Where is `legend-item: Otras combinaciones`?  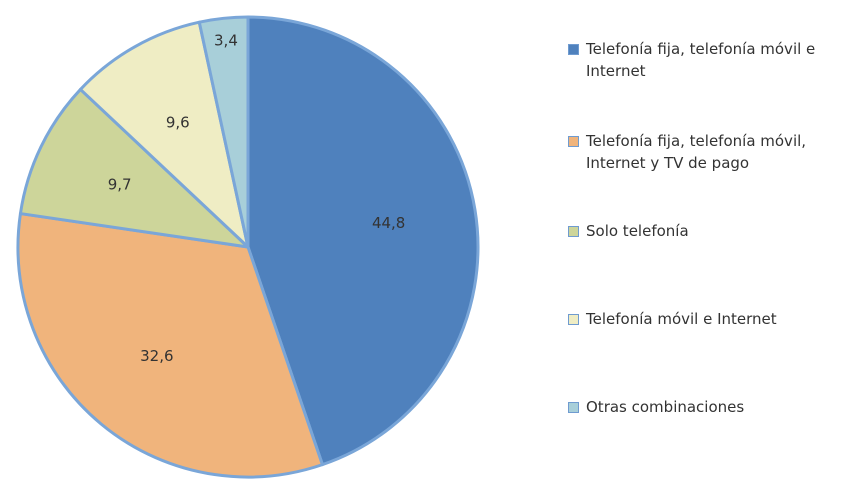 legend-item: Otras combinaciones is located at coordinates (713, 407).